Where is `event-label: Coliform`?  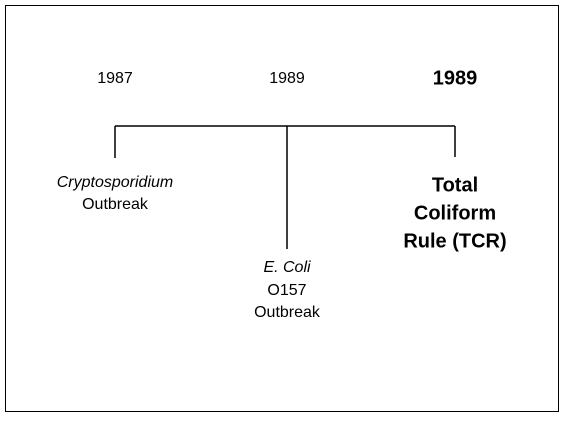 event-label: Coliform is located at coordinates (455, 213).